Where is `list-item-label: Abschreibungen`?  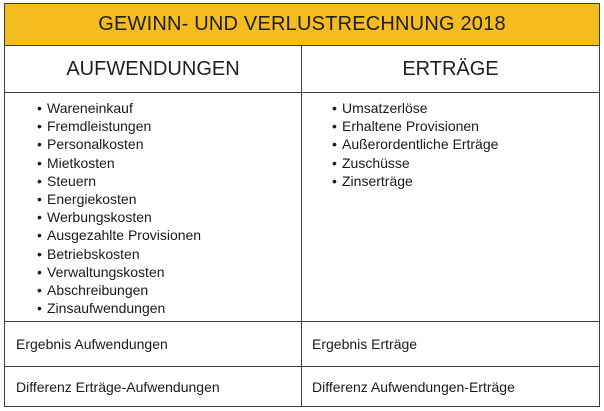
list-item-label: Abschreibungen is located at coordinates (98, 290).